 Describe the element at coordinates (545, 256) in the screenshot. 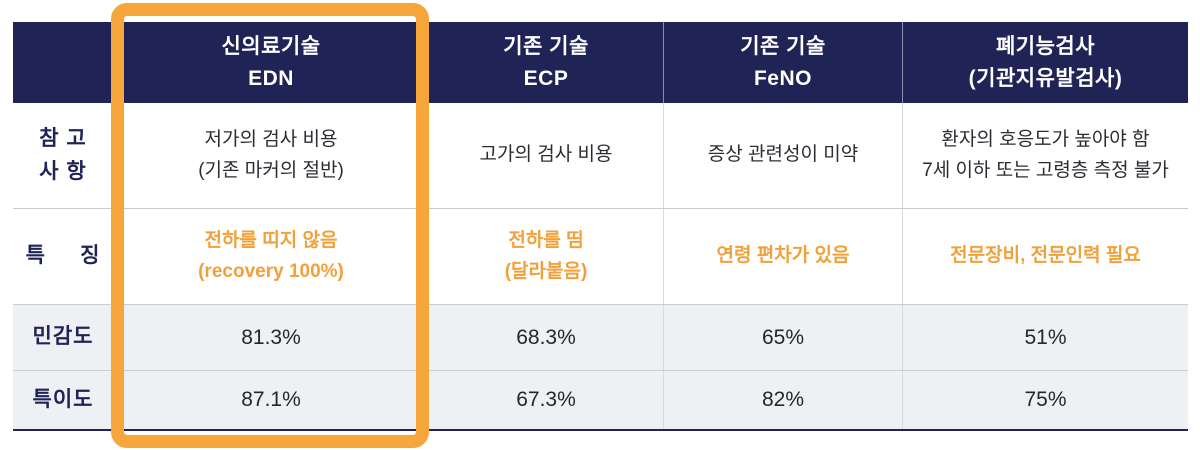

I see `table-cell: 전하를 띰 (달라붙음)` at that location.